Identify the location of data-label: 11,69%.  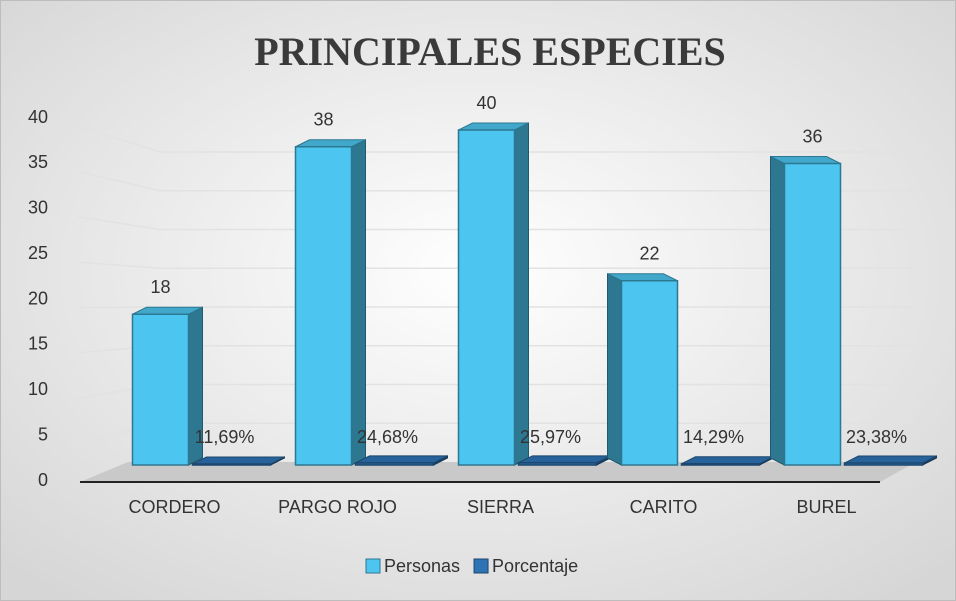
(225, 437).